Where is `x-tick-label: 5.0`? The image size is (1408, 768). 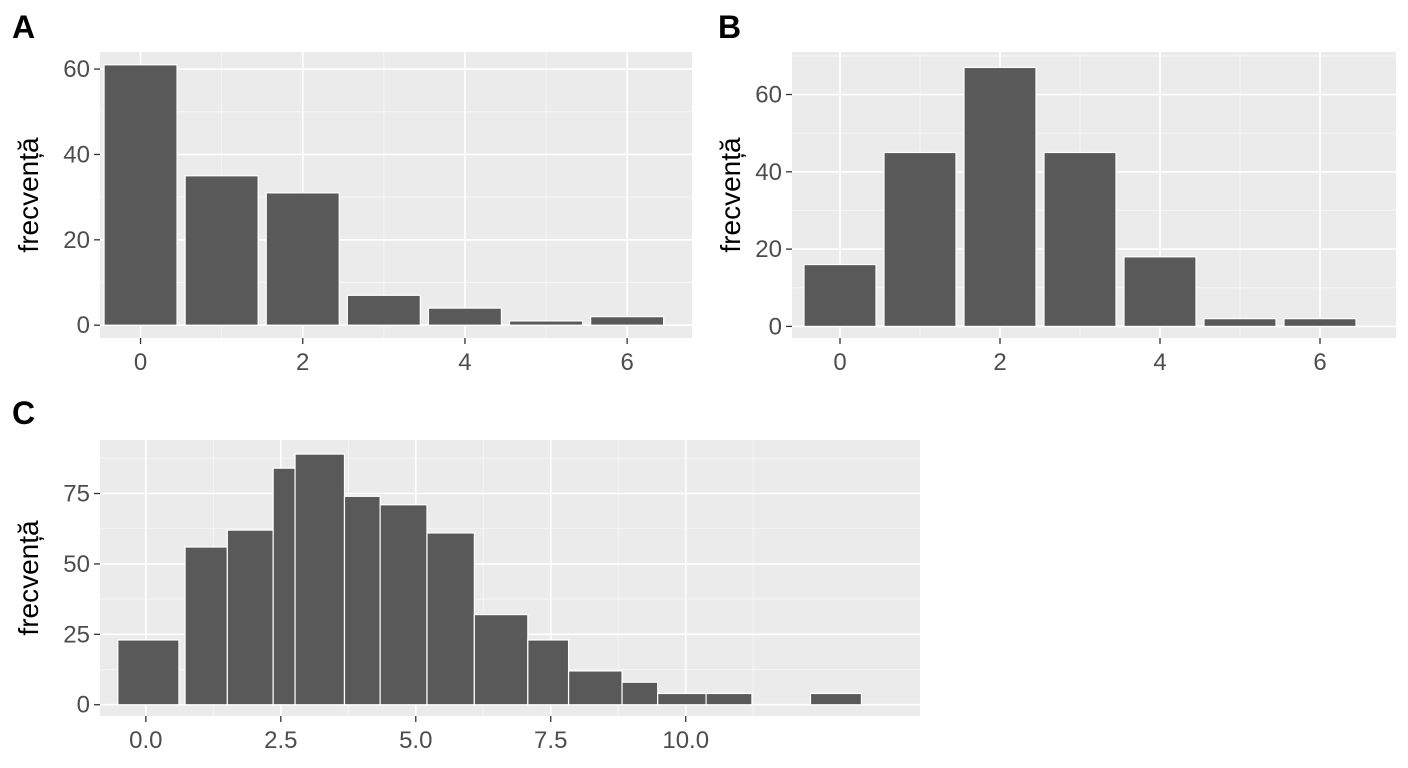 x-tick-label: 5.0 is located at coordinates (415, 740).